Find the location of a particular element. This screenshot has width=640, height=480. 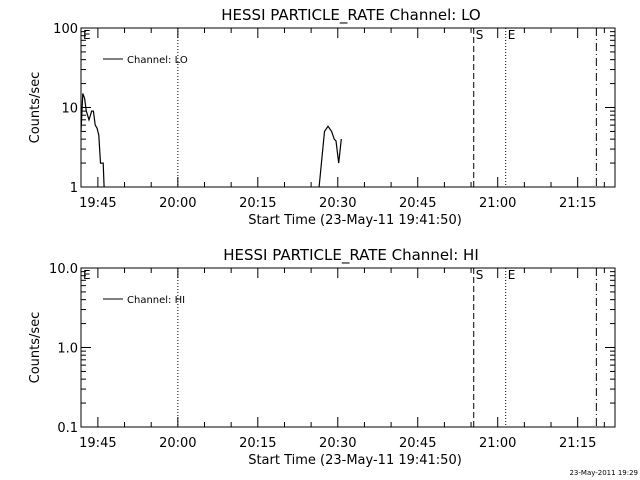

y-tick-label: 100 is located at coordinates (65, 29).